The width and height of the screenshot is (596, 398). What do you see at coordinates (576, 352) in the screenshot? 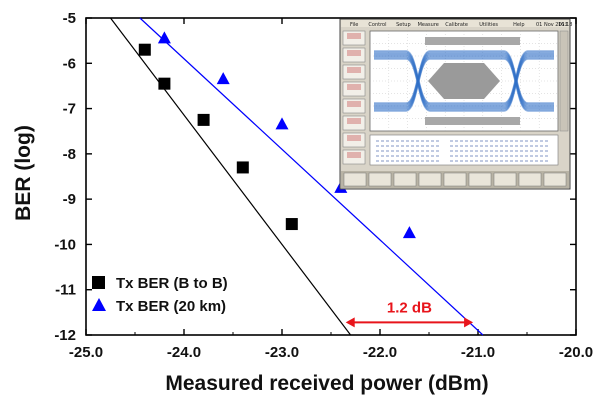
I see `x-tick-label: -20.0` at bounding box center [576, 352].